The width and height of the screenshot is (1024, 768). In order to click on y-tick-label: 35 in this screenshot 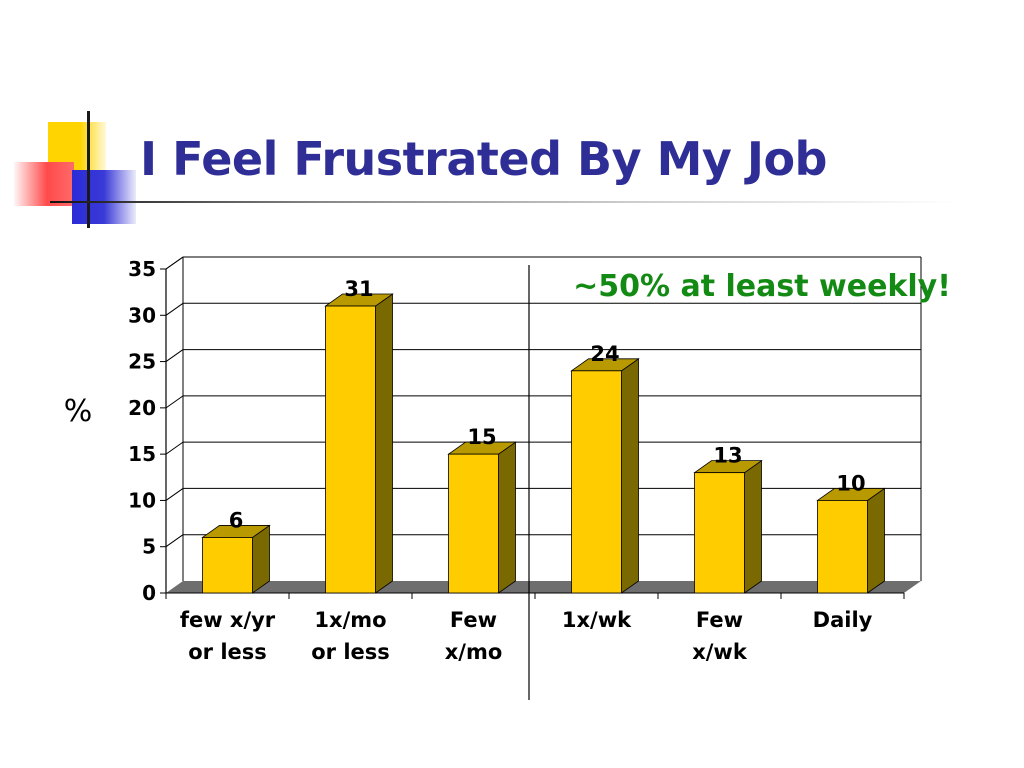, I will do `click(142, 269)`.